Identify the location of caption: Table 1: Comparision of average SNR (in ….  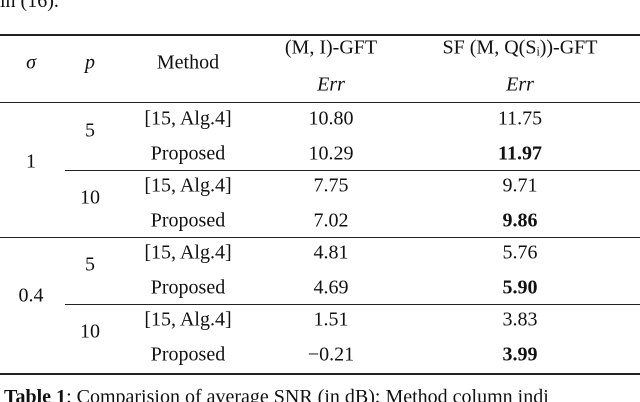
(276, 394).